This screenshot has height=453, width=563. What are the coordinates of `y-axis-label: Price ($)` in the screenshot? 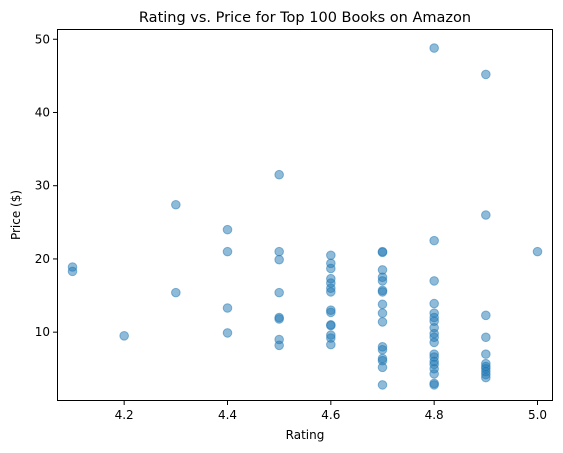 It's located at (16, 215).